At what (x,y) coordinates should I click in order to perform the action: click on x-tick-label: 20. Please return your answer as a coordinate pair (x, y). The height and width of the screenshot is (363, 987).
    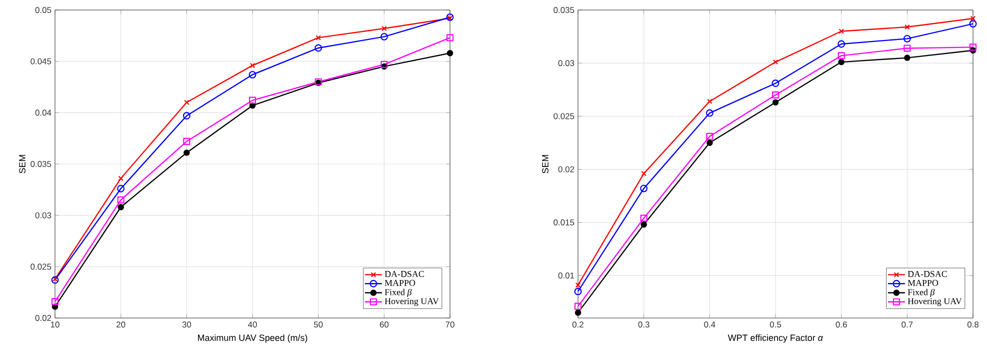
    Looking at the image, I should click on (121, 325).